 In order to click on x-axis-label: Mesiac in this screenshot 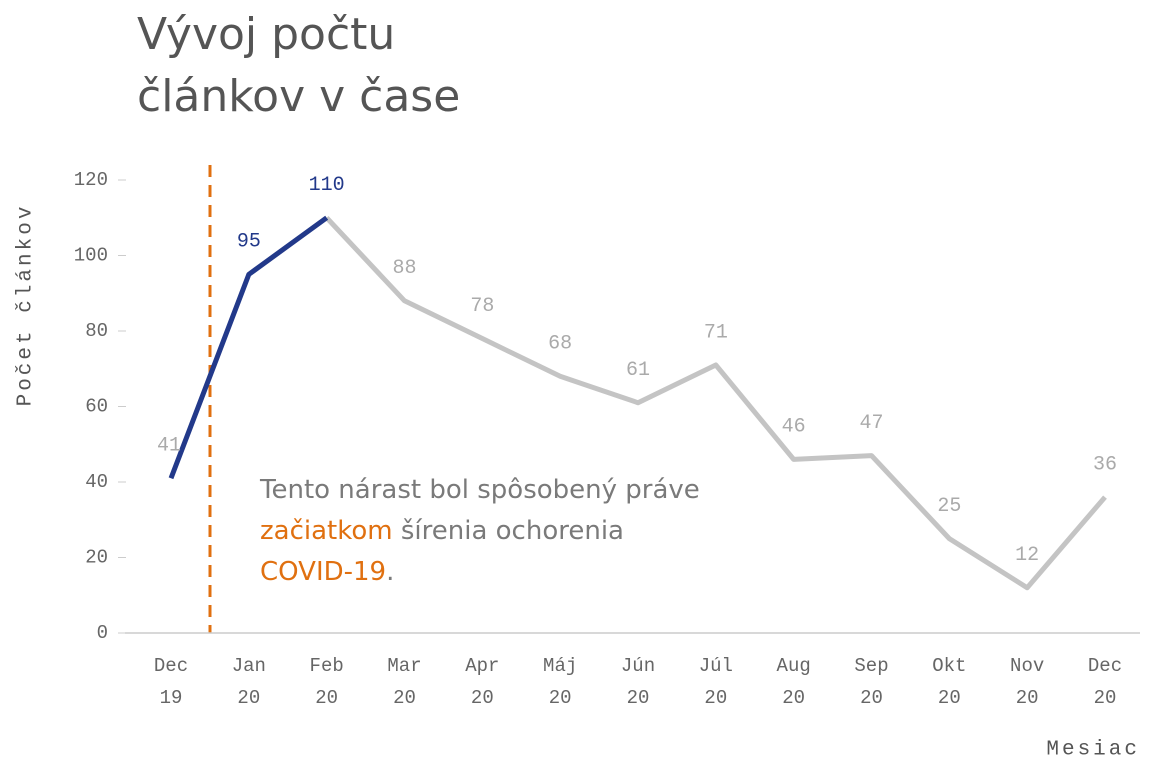, I will do `click(1093, 749)`.